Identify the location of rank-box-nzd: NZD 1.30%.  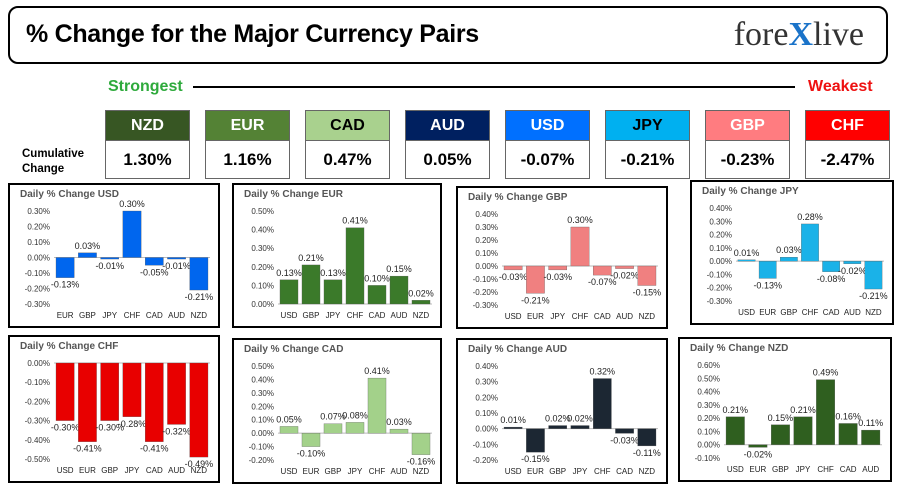
(147, 144).